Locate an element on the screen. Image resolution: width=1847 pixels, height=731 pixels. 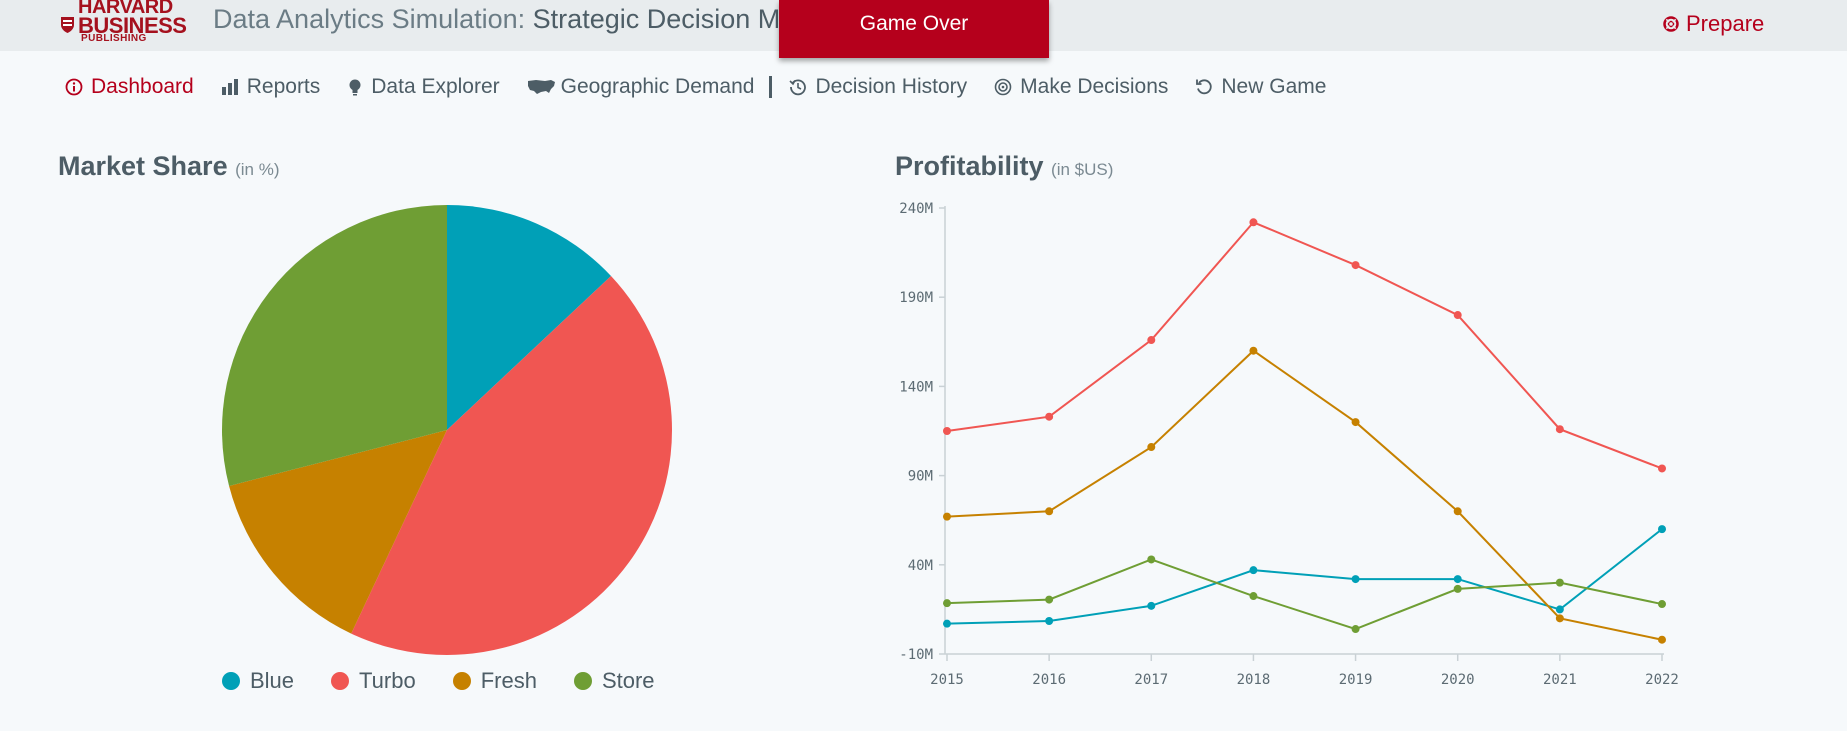
y-tick-label: 90M is located at coordinates (920, 477).